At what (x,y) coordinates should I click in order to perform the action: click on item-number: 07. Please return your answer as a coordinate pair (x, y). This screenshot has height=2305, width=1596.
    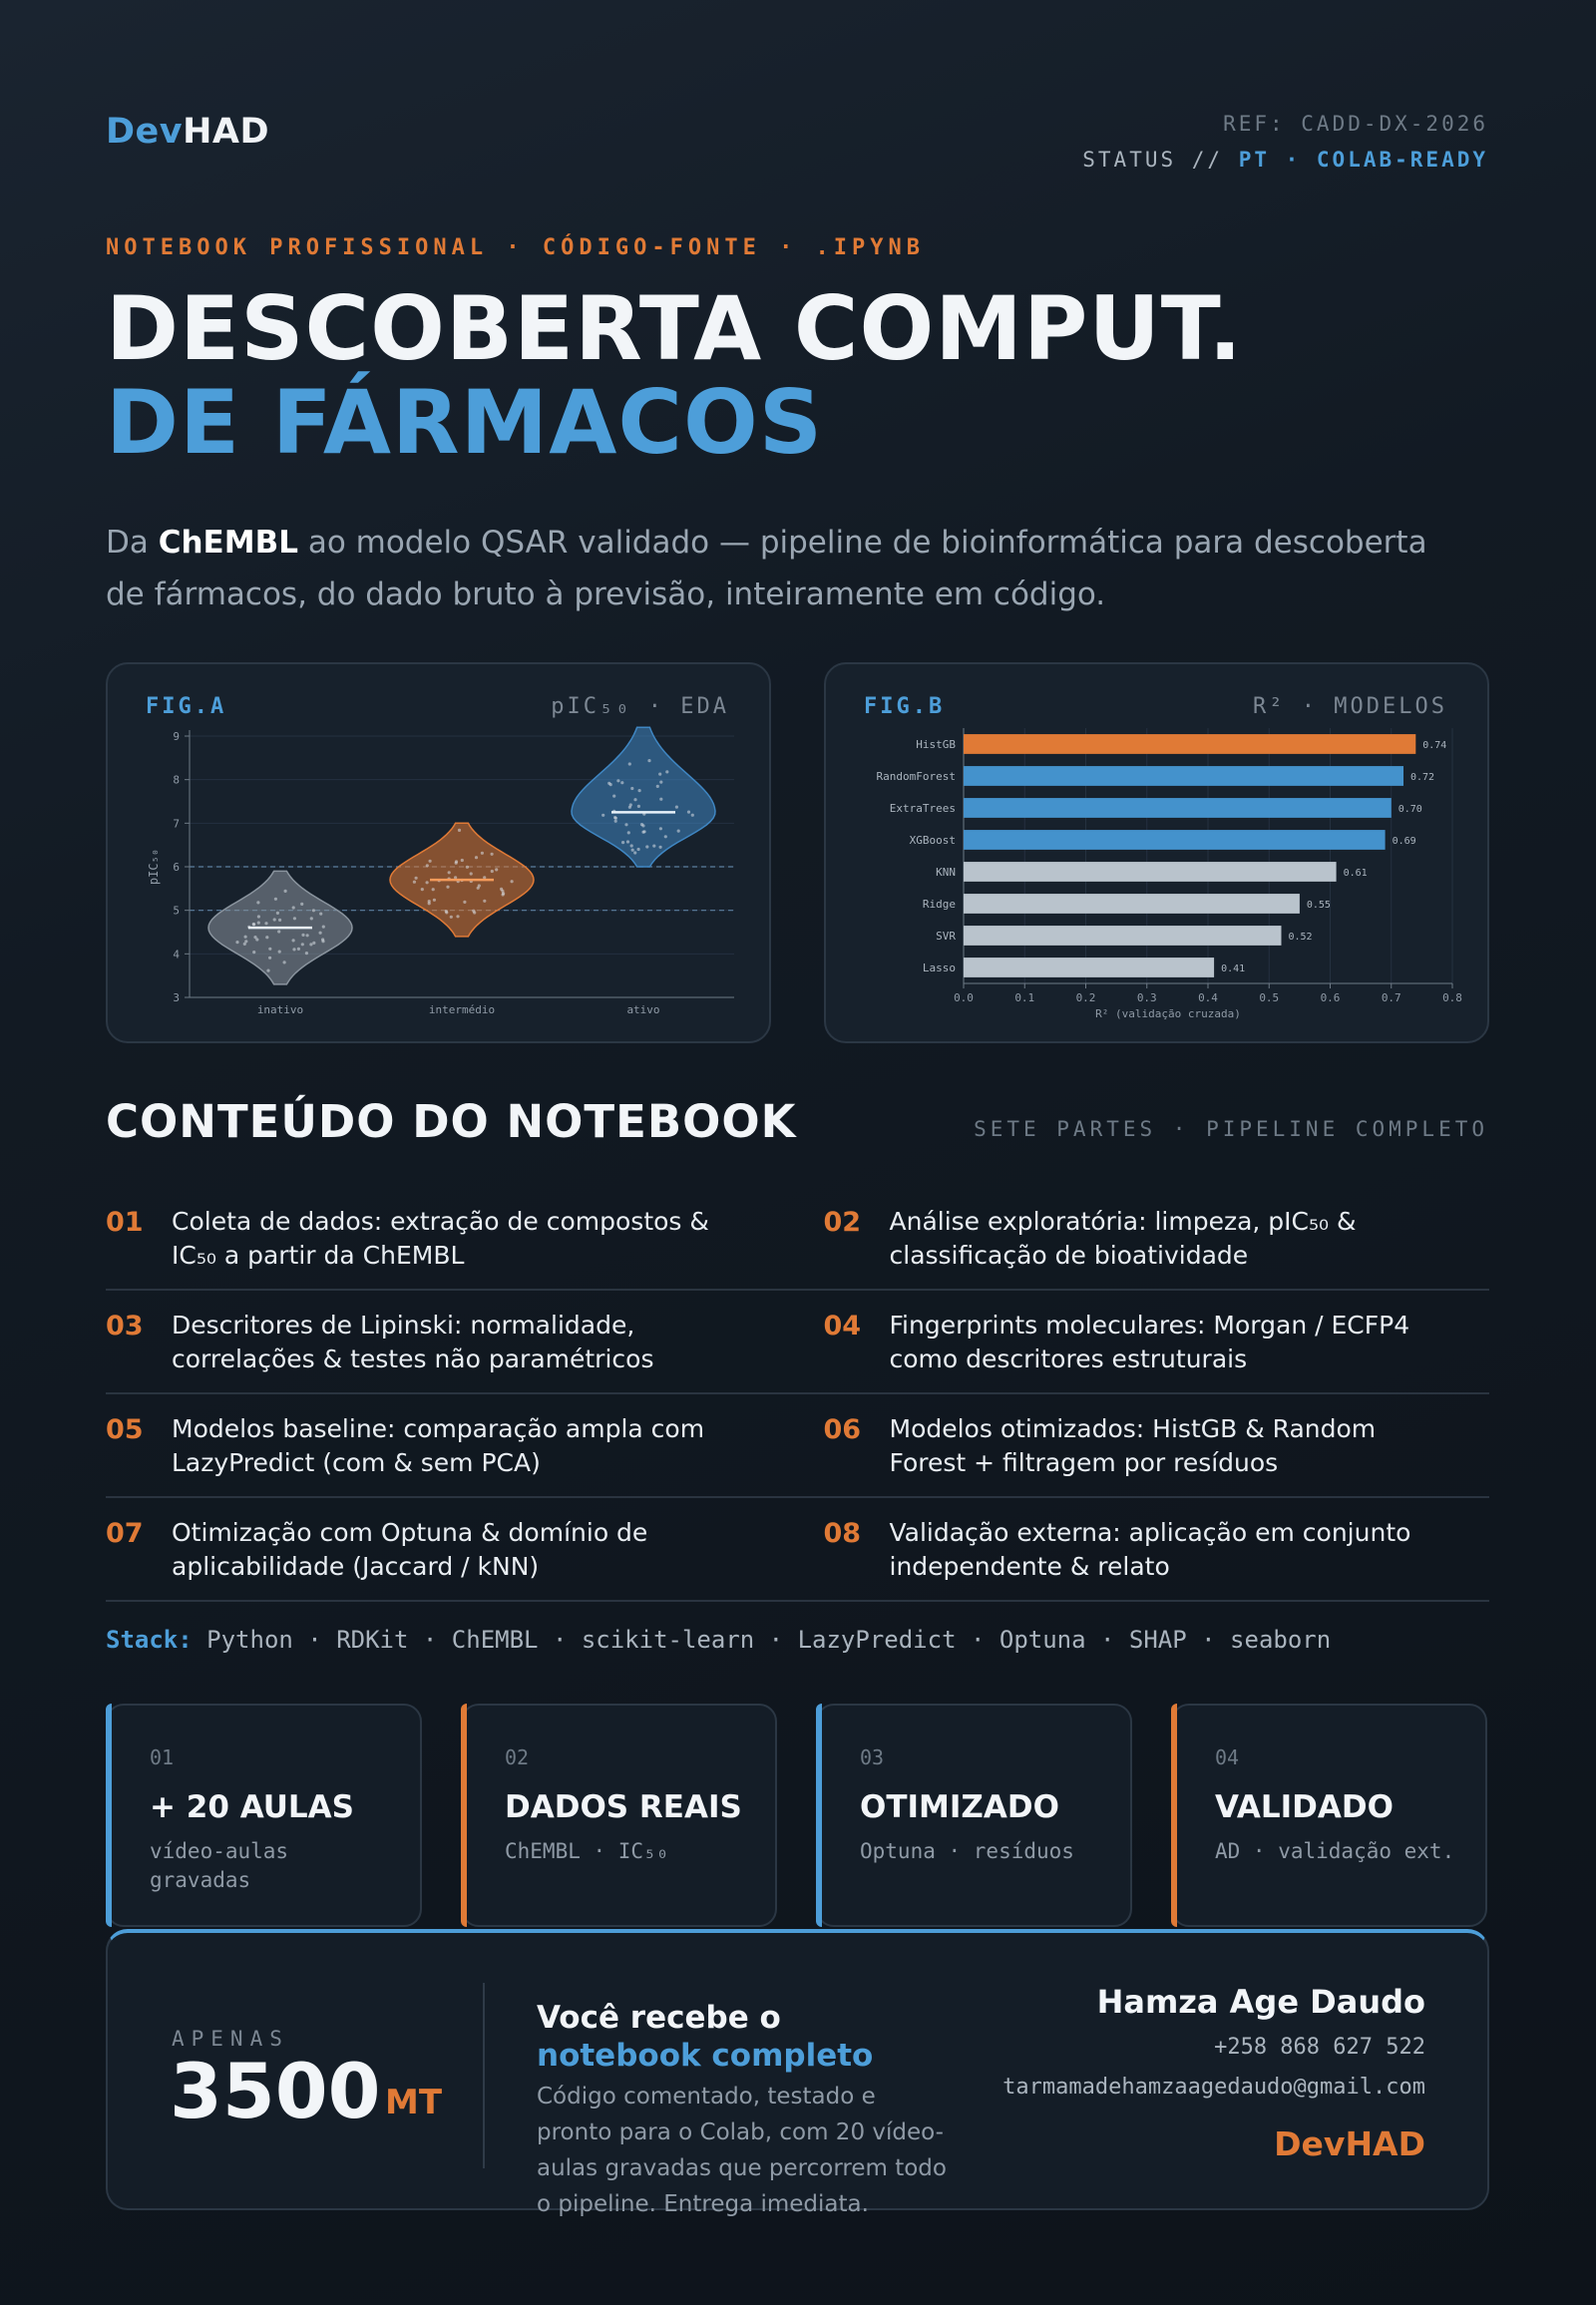
    Looking at the image, I should click on (125, 1533).